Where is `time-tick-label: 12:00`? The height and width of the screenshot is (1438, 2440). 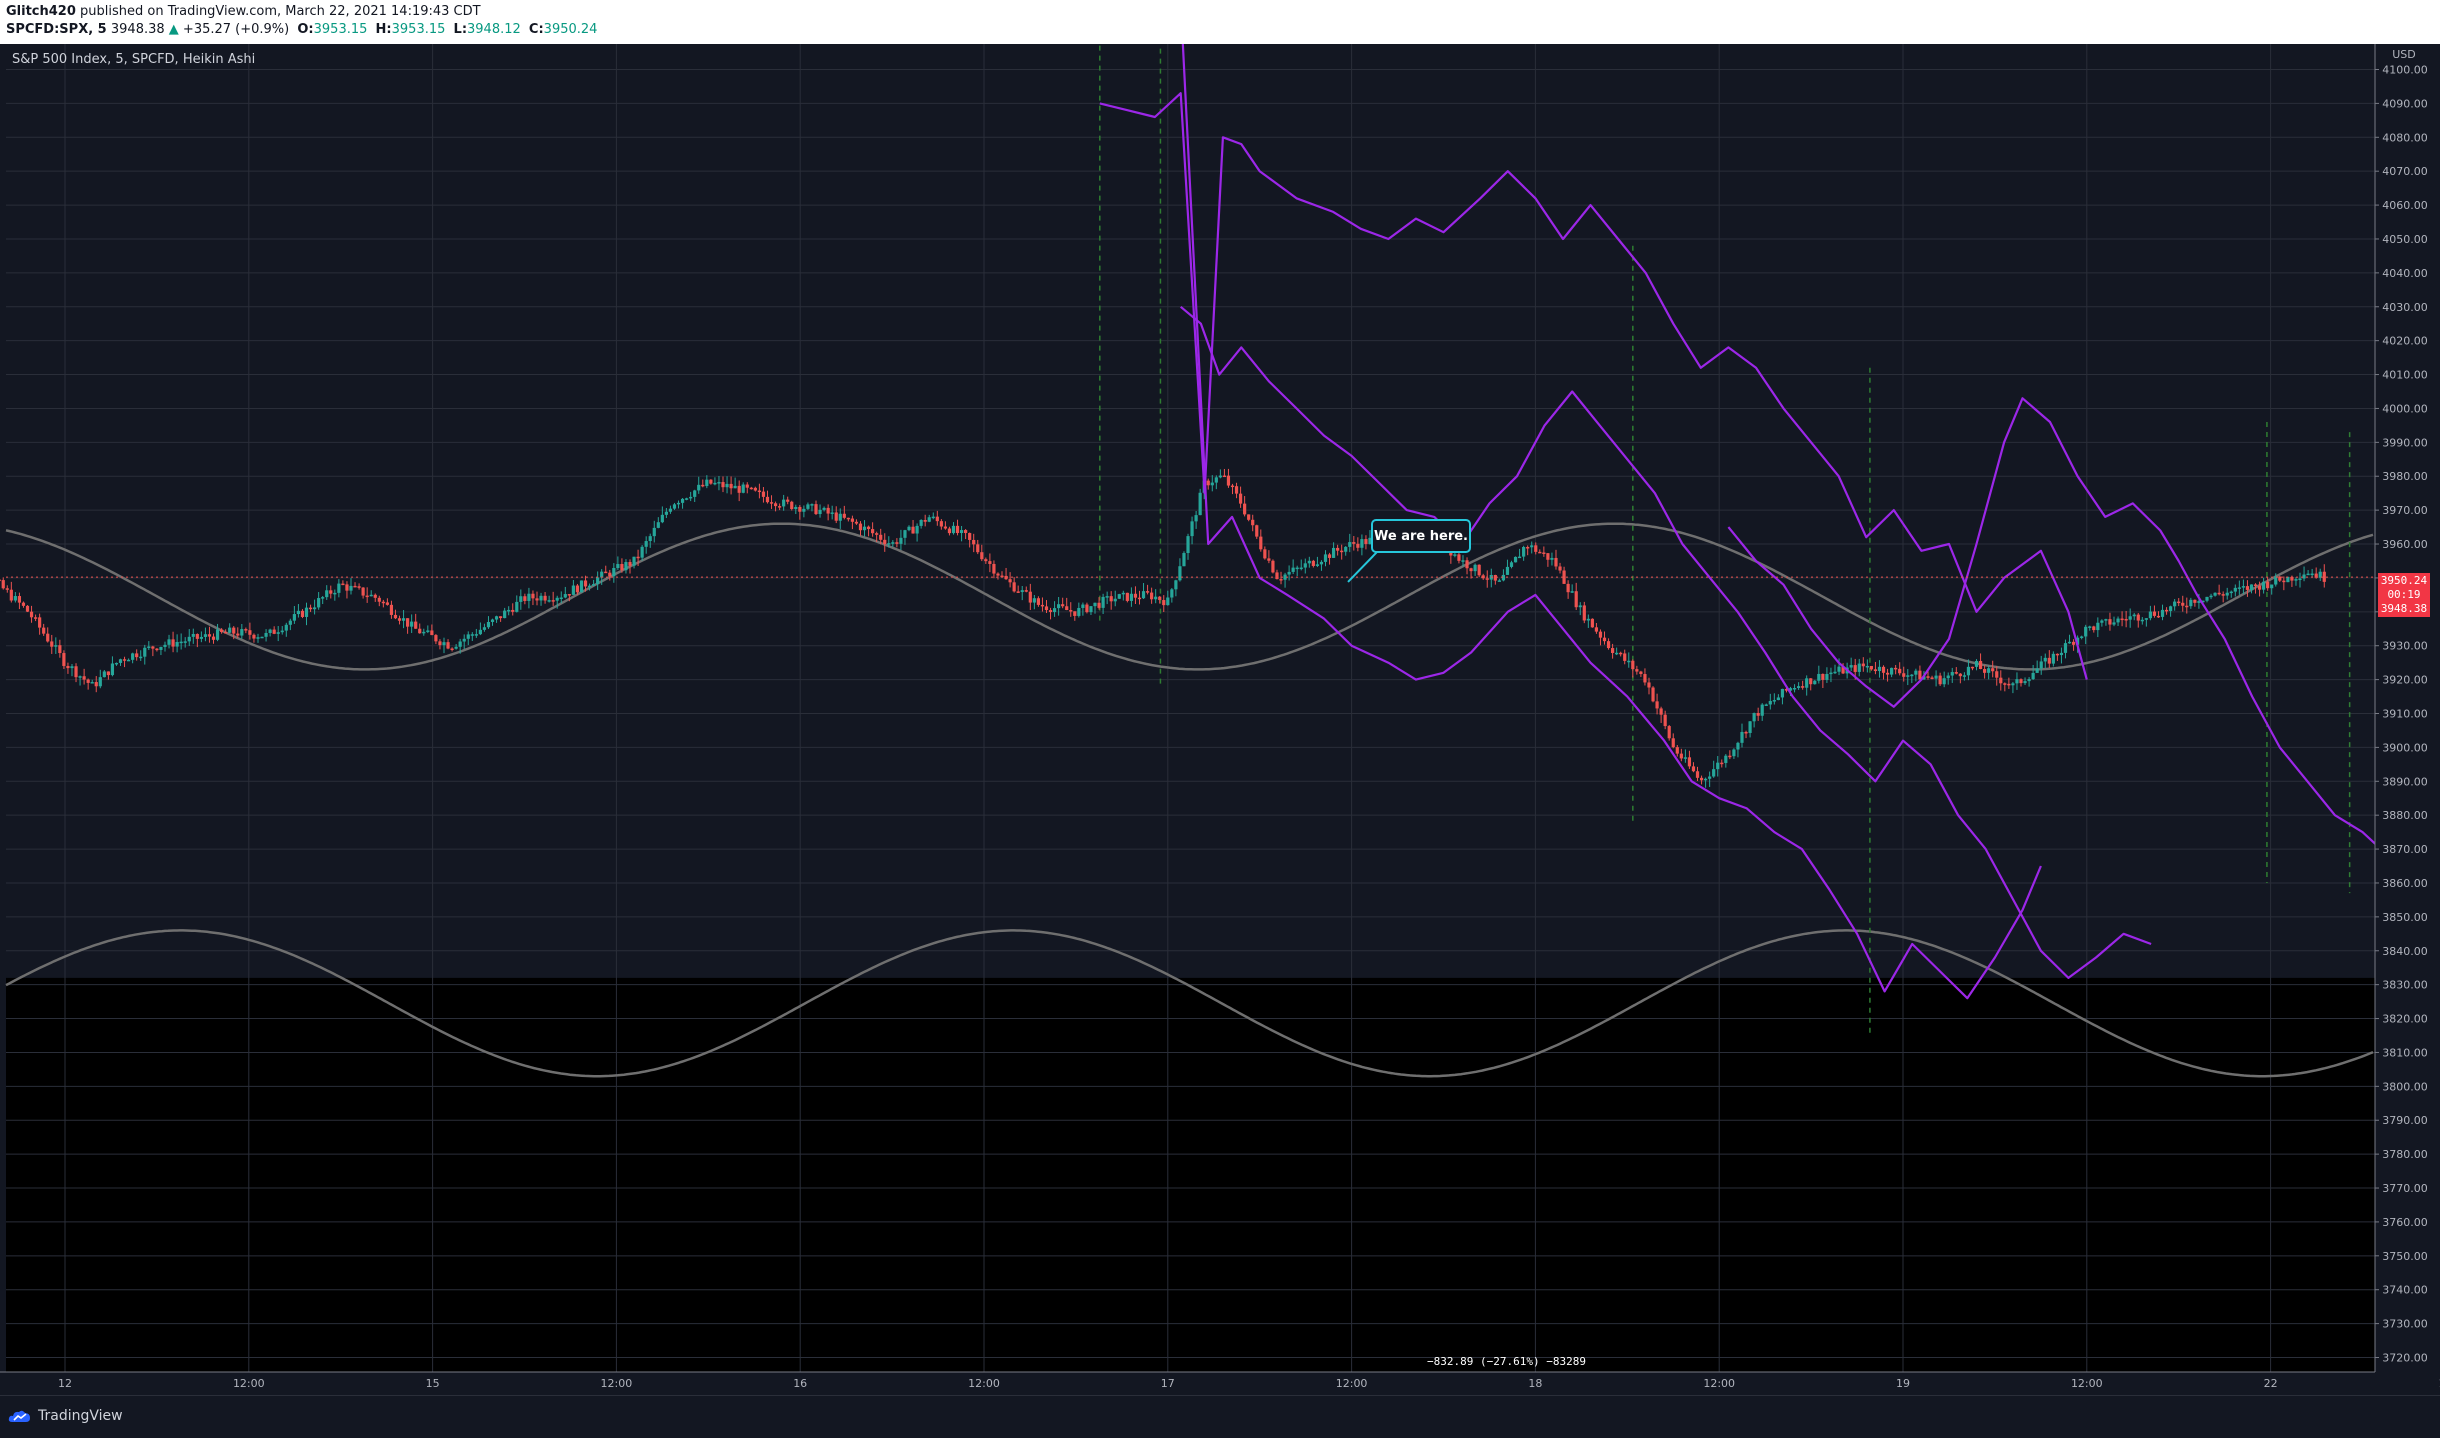 time-tick-label: 12:00 is located at coordinates (1719, 1383).